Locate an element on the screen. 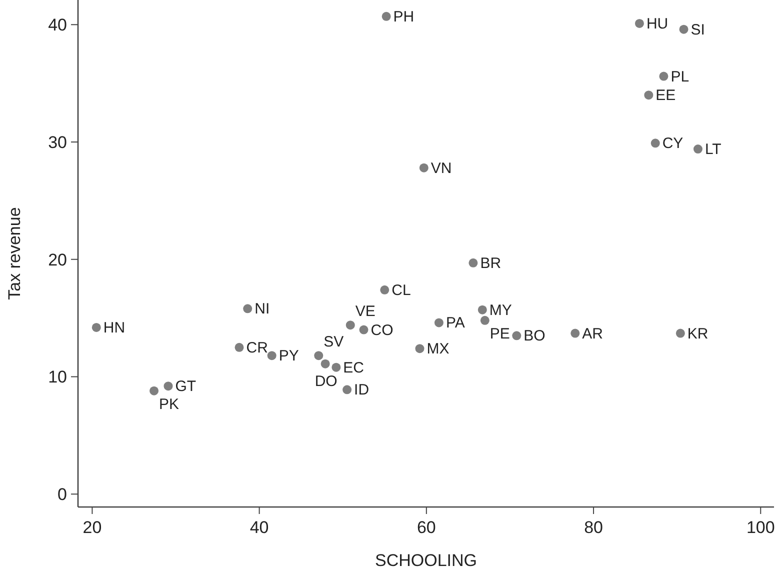  annotation: CR is located at coordinates (257, 347).